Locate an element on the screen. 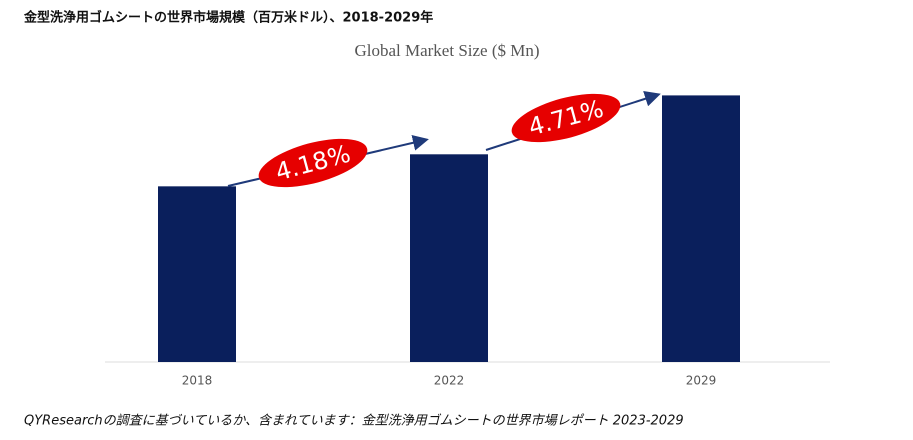 The image size is (913, 440). x-tick-label: 2022 is located at coordinates (449, 381).